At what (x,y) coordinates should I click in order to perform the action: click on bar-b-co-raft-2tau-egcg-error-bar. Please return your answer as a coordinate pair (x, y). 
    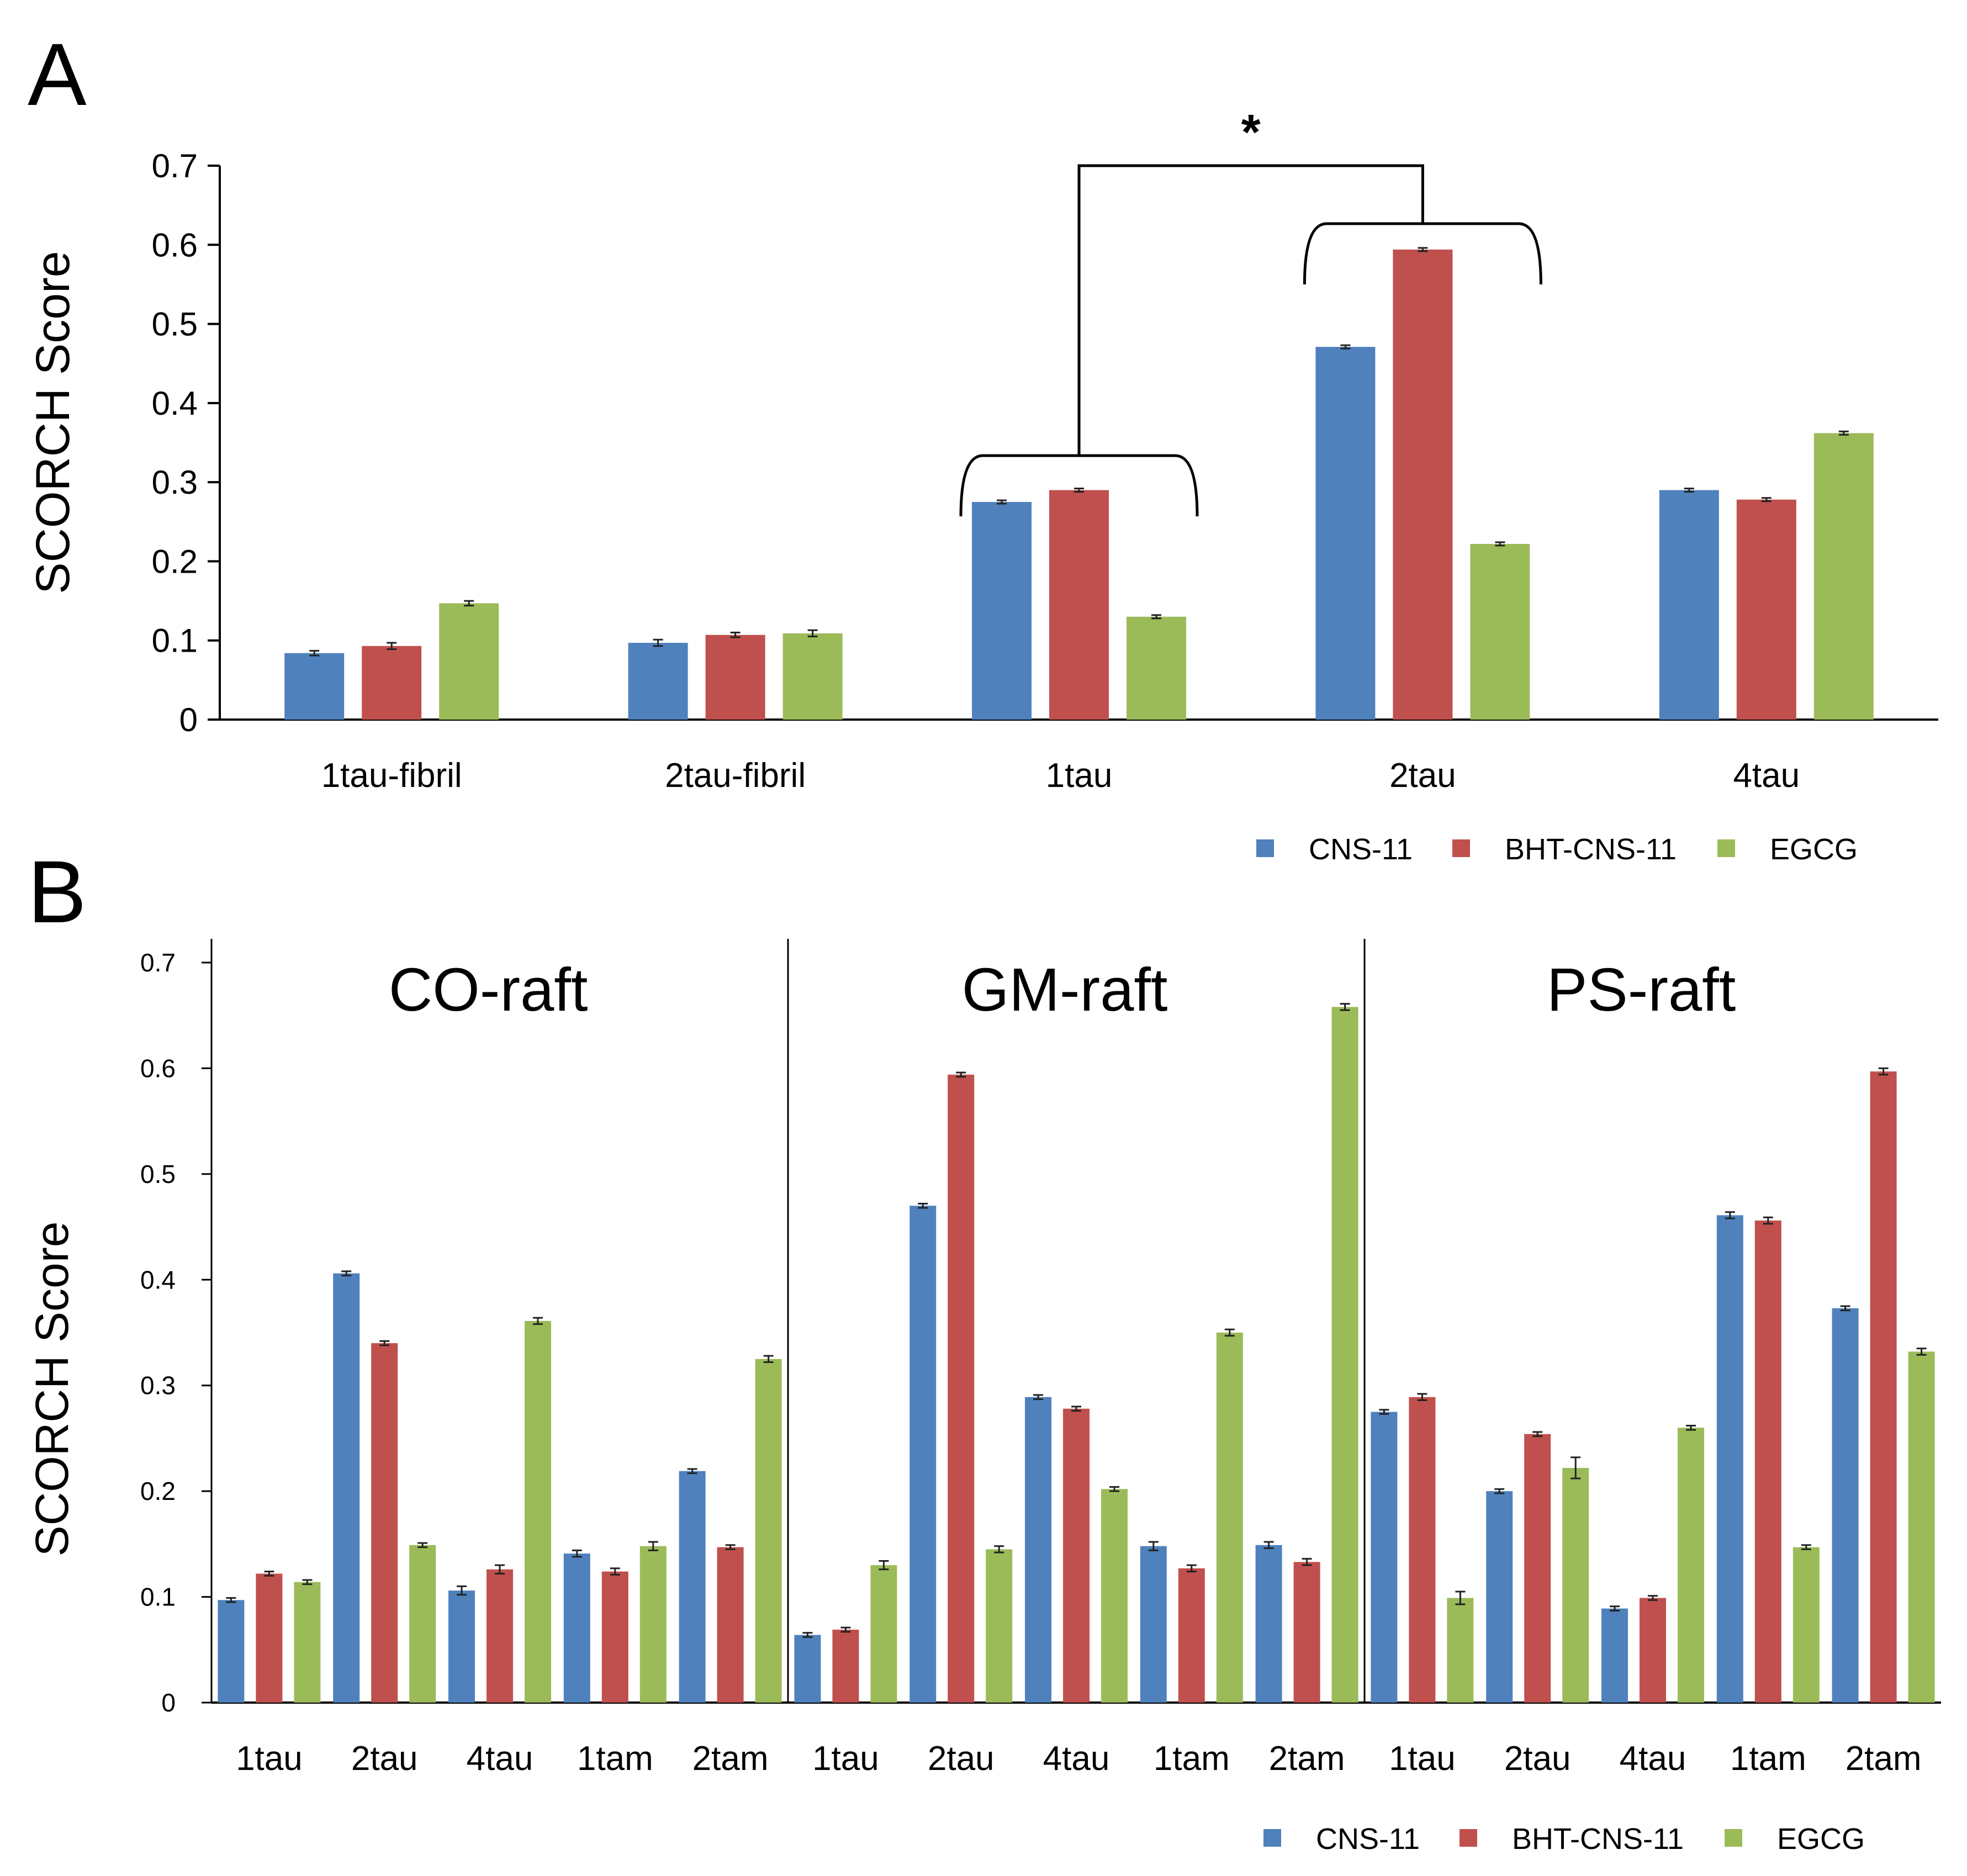
    Looking at the image, I should click on (423, 1545).